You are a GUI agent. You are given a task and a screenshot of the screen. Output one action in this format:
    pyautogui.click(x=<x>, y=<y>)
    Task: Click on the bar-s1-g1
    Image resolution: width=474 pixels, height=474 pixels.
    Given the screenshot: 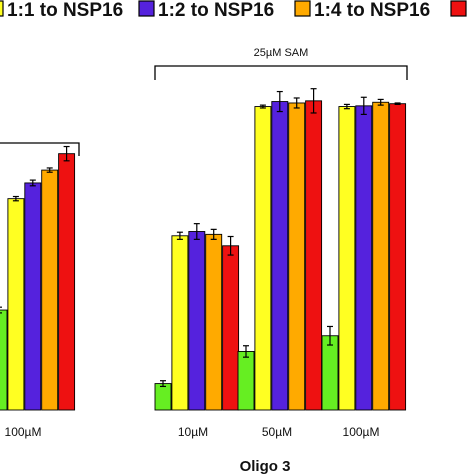 What is the action you would take?
    pyautogui.click(x=180, y=323)
    